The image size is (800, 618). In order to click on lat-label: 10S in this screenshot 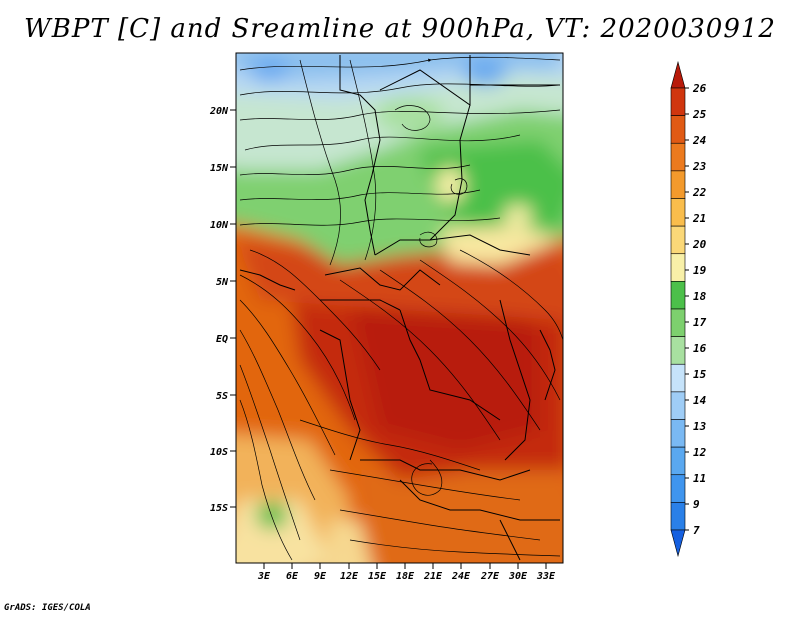, I will do `click(219, 452)`.